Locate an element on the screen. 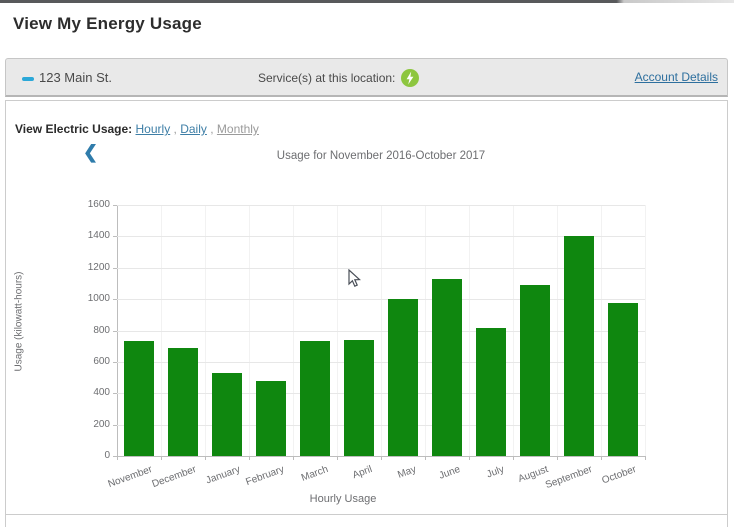 This screenshot has width=734, height=527. y-tick-label: 1400 is located at coordinates (98, 236).